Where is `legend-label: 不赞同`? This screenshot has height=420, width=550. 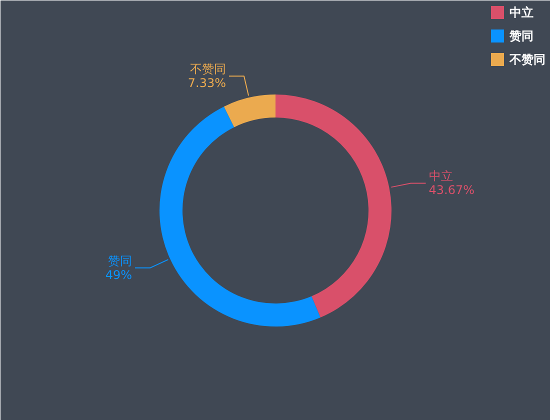
legend-label: 不赞同 is located at coordinates (527, 59).